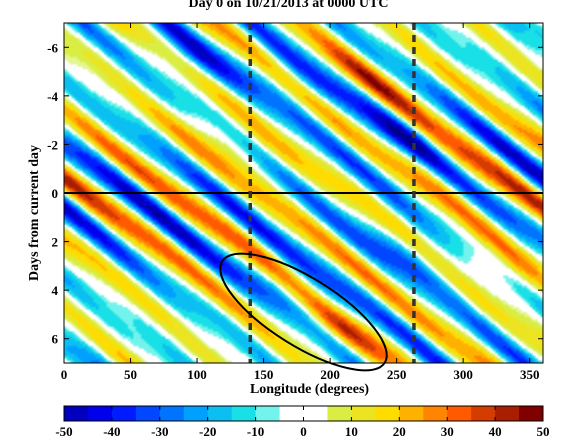  I want to click on x-tick-label: 50, so click(130, 374).